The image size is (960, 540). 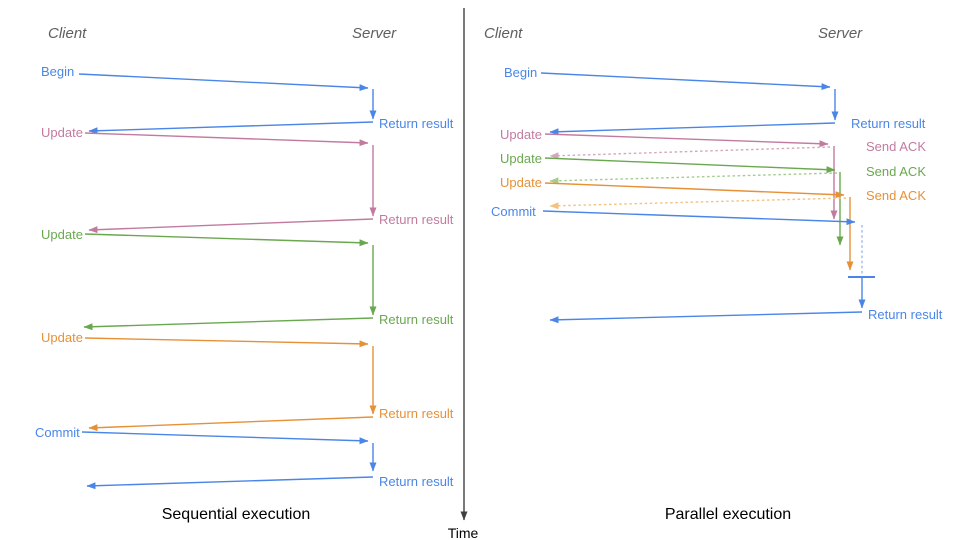 I want to click on parallel-title: Parallel execution, so click(x=728, y=514).